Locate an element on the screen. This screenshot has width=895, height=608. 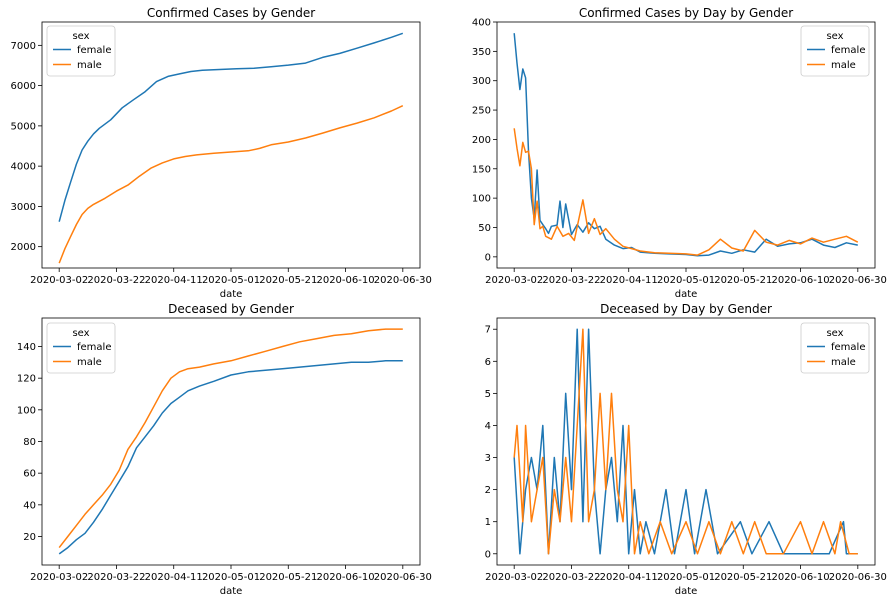
y-tick-label: 250 is located at coordinates (481, 111).